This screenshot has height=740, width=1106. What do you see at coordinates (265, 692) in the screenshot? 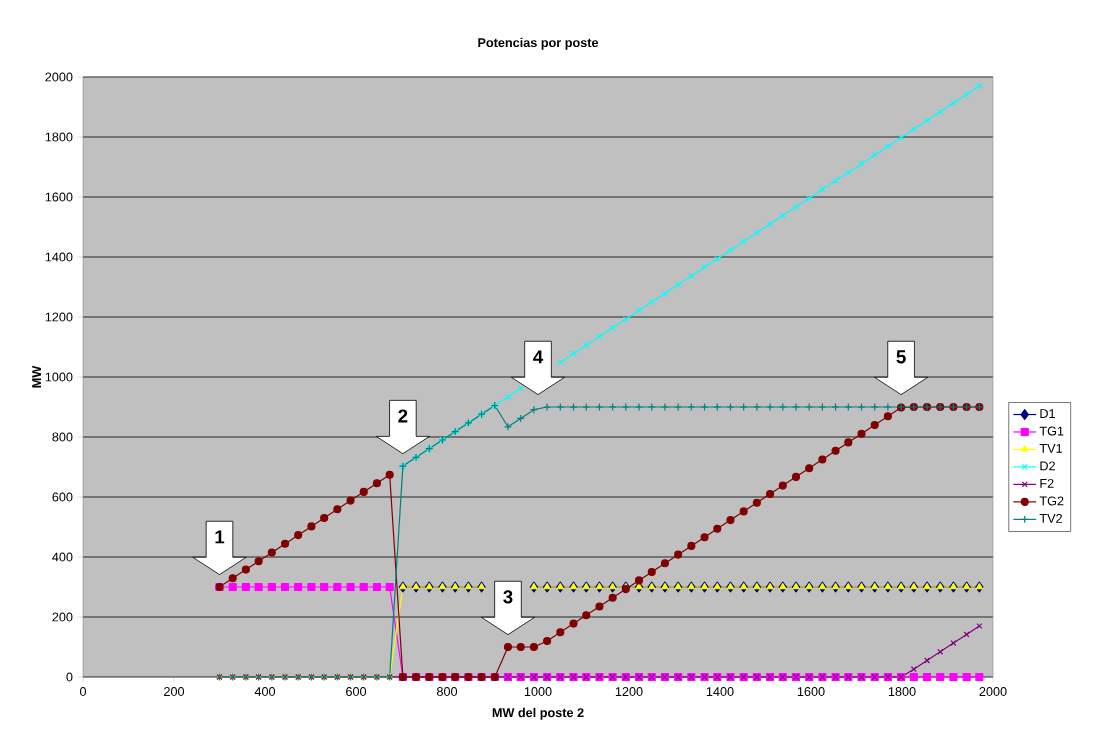
I see `x-tick-label: 400` at bounding box center [265, 692].